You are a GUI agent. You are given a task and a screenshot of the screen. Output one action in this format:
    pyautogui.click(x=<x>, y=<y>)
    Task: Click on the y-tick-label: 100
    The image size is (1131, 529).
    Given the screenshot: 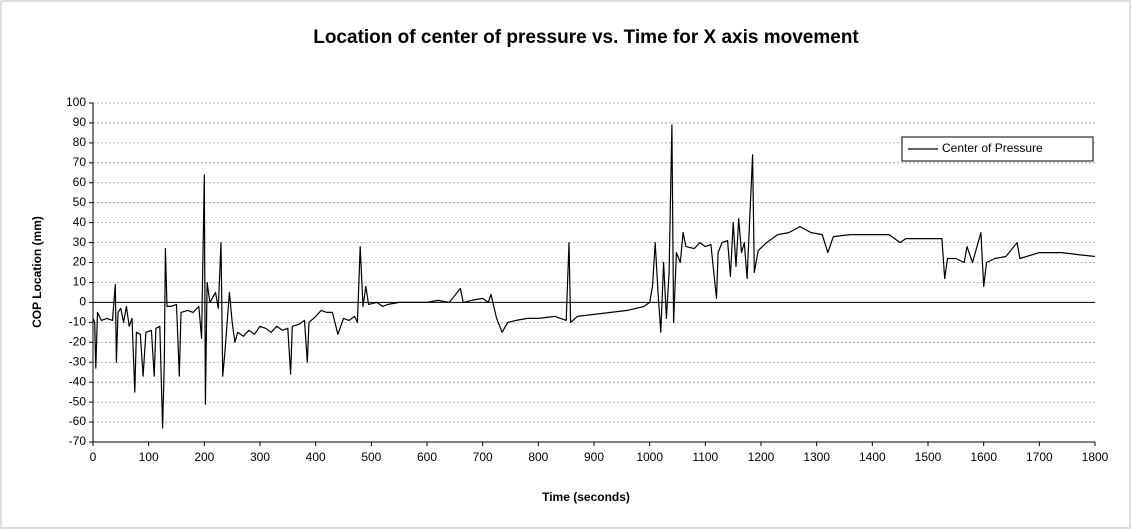 What is the action you would take?
    pyautogui.click(x=76, y=102)
    